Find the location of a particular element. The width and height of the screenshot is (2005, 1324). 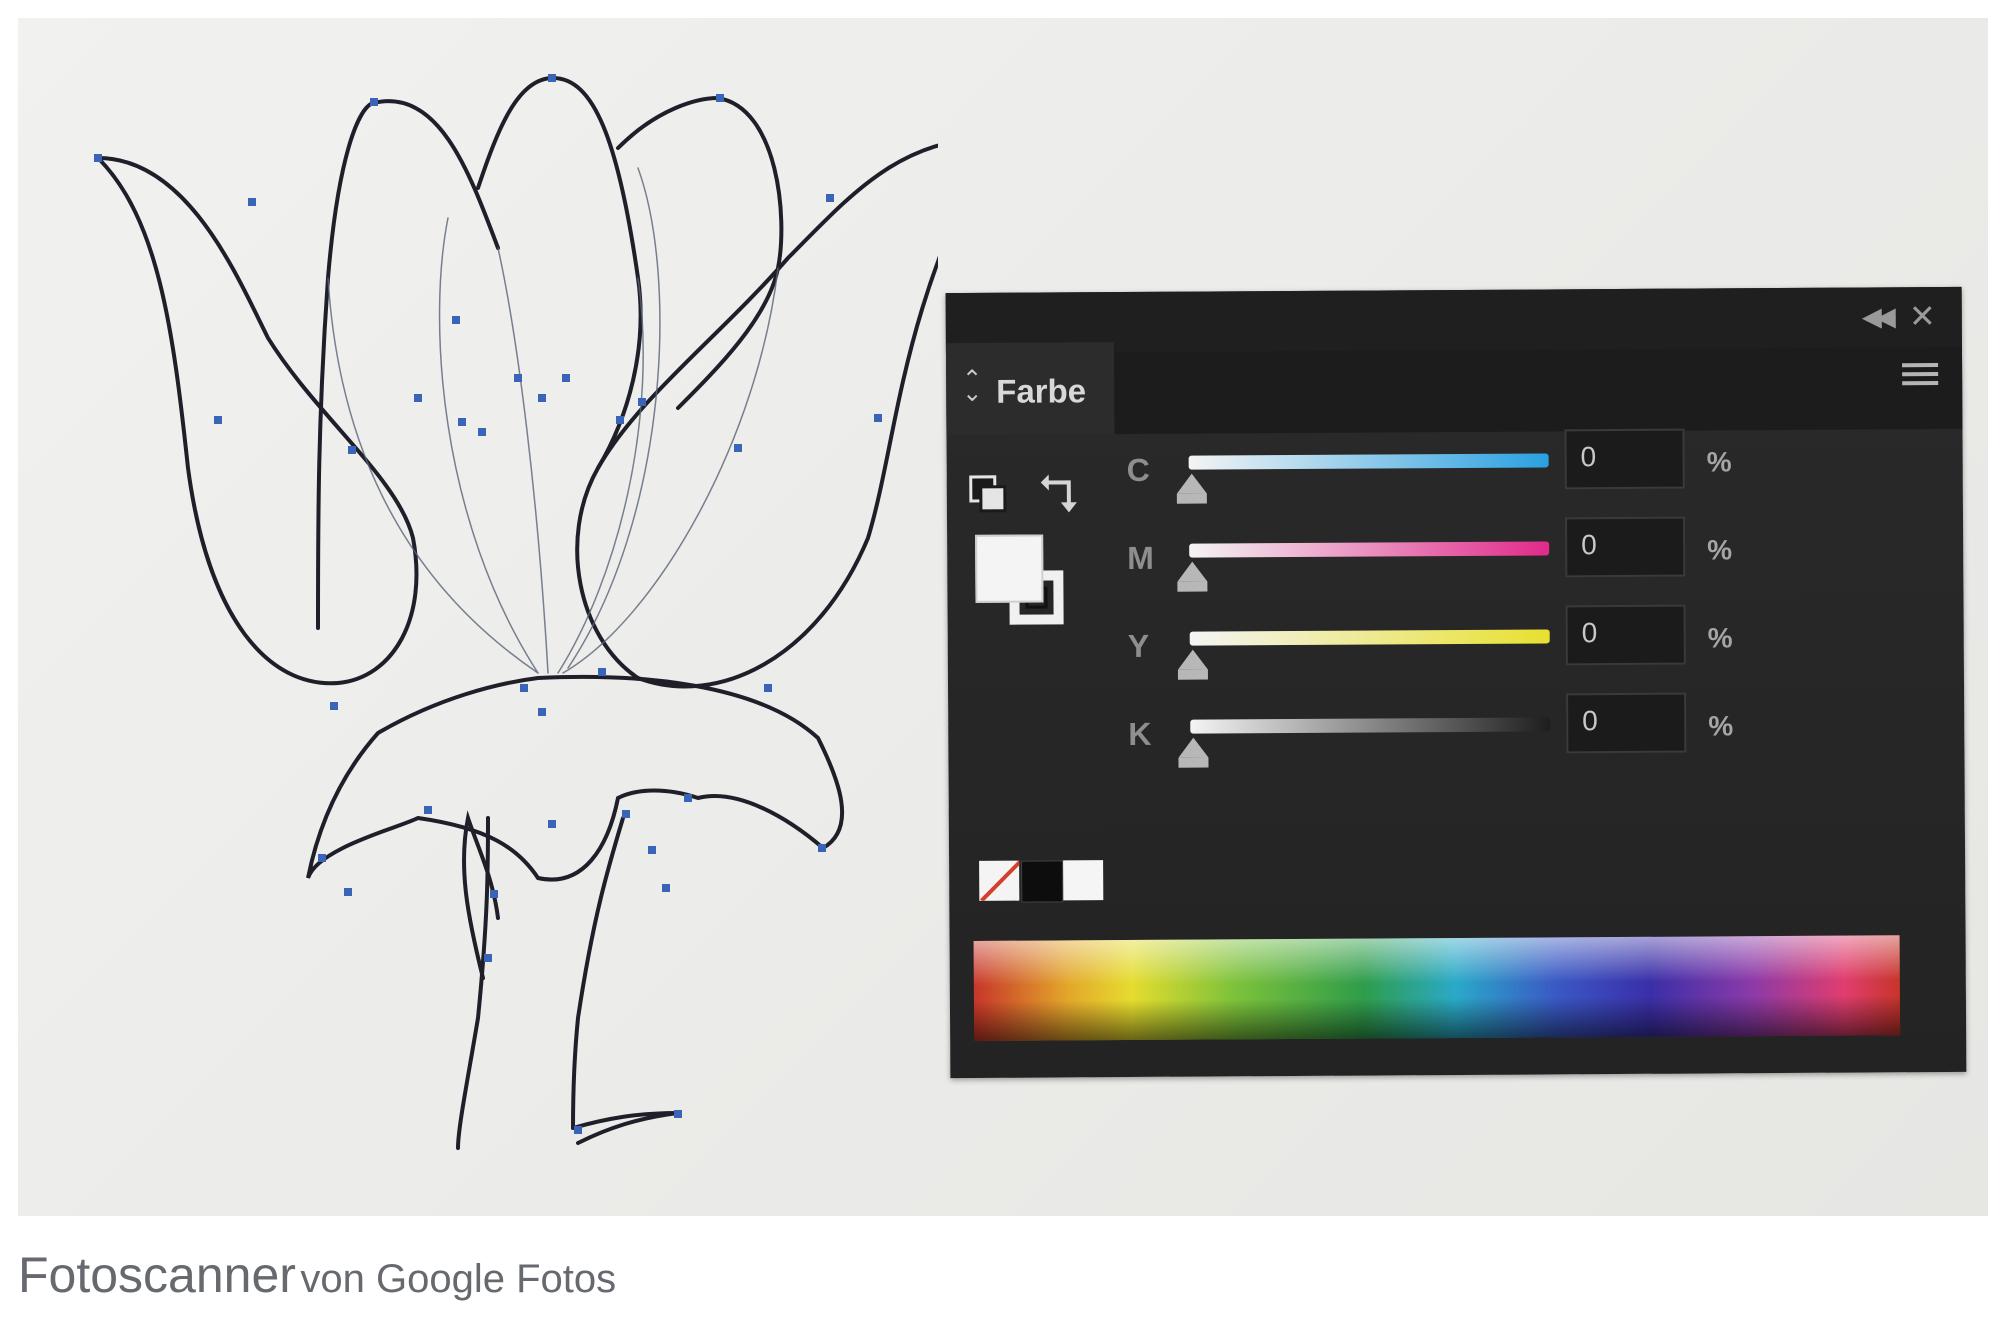

channel-row-y: Y 0 % is located at coordinates (1447, 641).